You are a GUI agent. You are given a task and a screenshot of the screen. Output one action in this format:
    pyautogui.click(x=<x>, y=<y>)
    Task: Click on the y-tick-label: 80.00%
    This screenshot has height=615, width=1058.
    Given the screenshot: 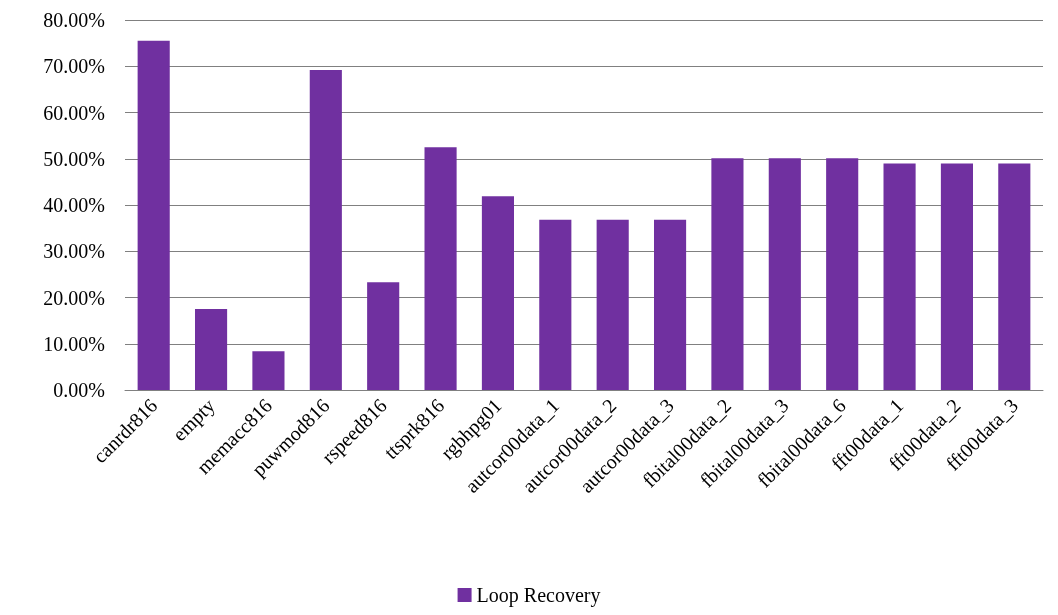 What is the action you would take?
    pyautogui.click(x=74, y=20)
    